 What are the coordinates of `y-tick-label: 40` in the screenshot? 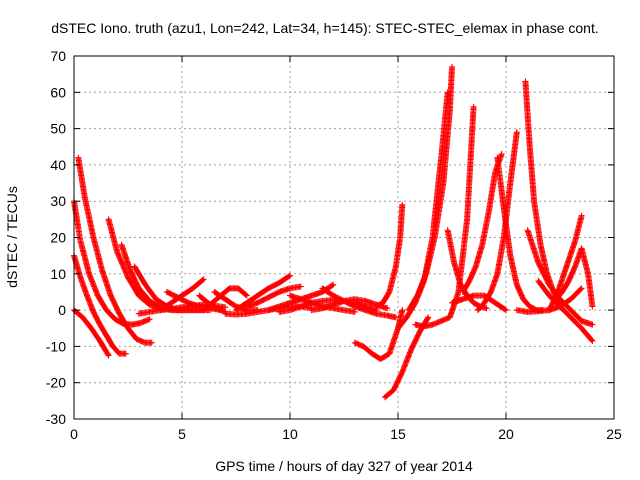 It's located at (58, 165).